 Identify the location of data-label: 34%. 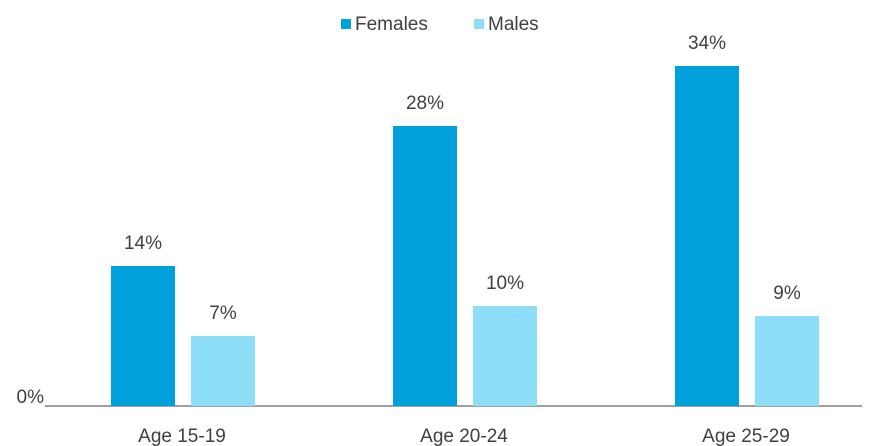
(707, 43).